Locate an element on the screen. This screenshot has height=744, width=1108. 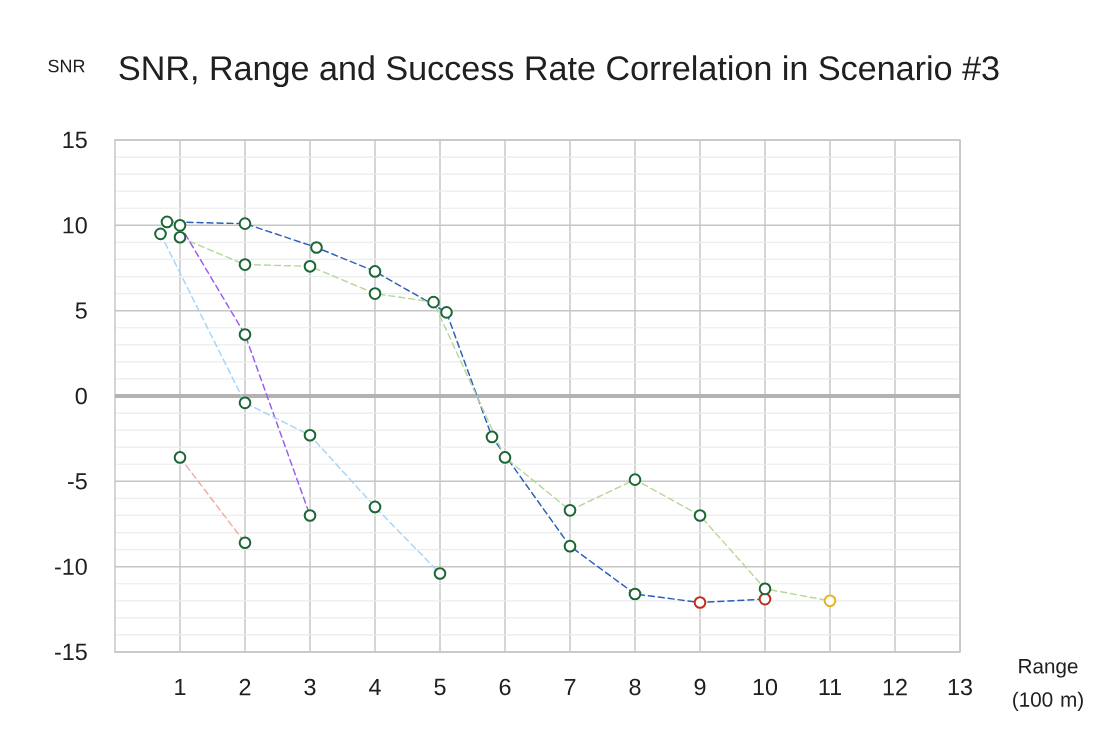
x-tick-label: 13 is located at coordinates (960, 687).